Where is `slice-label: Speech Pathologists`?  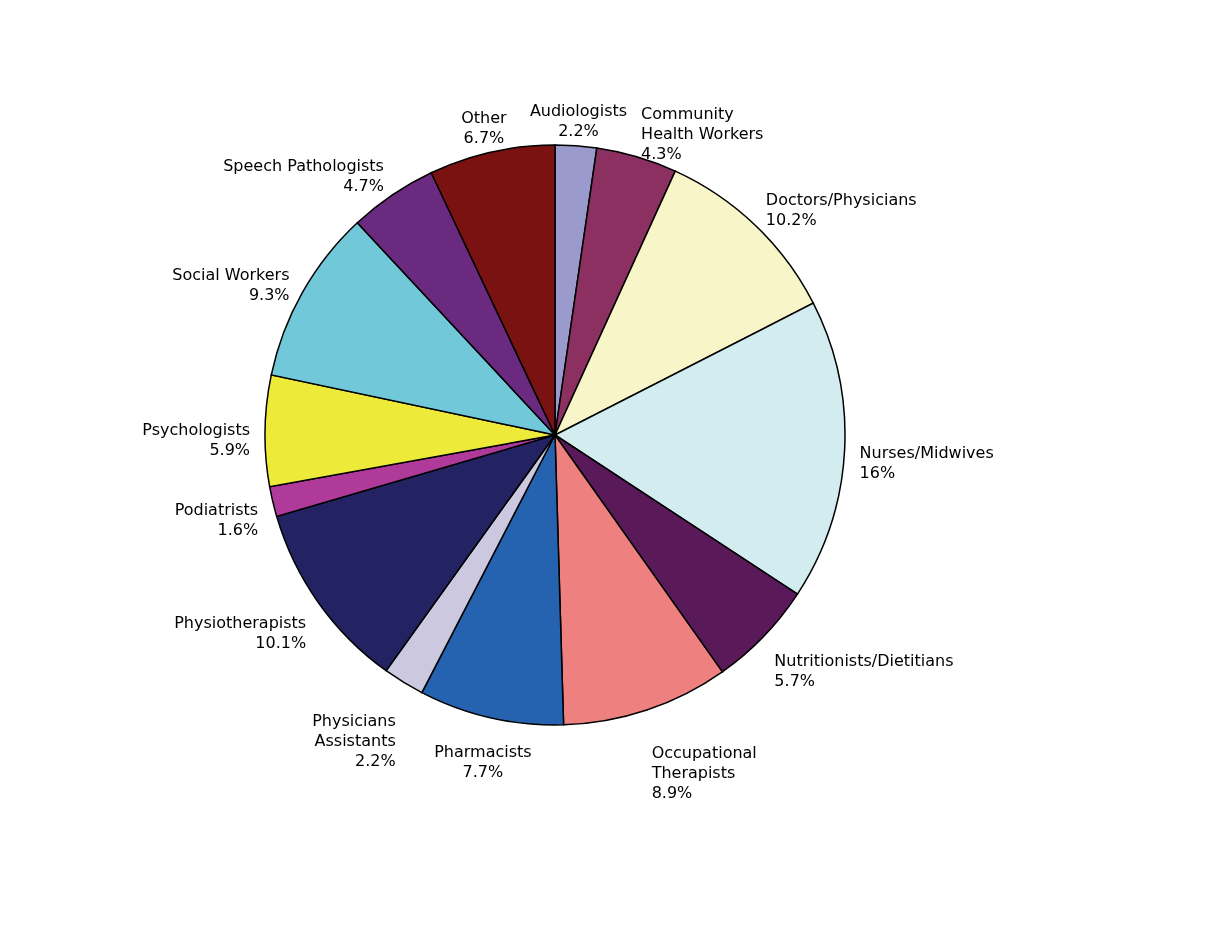 slice-label: Speech Pathologists is located at coordinates (303, 165).